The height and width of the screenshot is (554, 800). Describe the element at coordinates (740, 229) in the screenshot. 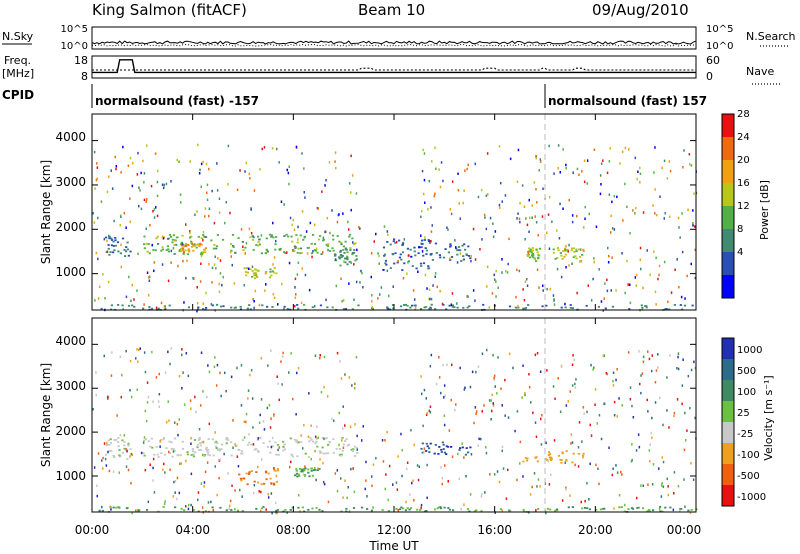

I see `power-cbar-tick-8: 8` at that location.